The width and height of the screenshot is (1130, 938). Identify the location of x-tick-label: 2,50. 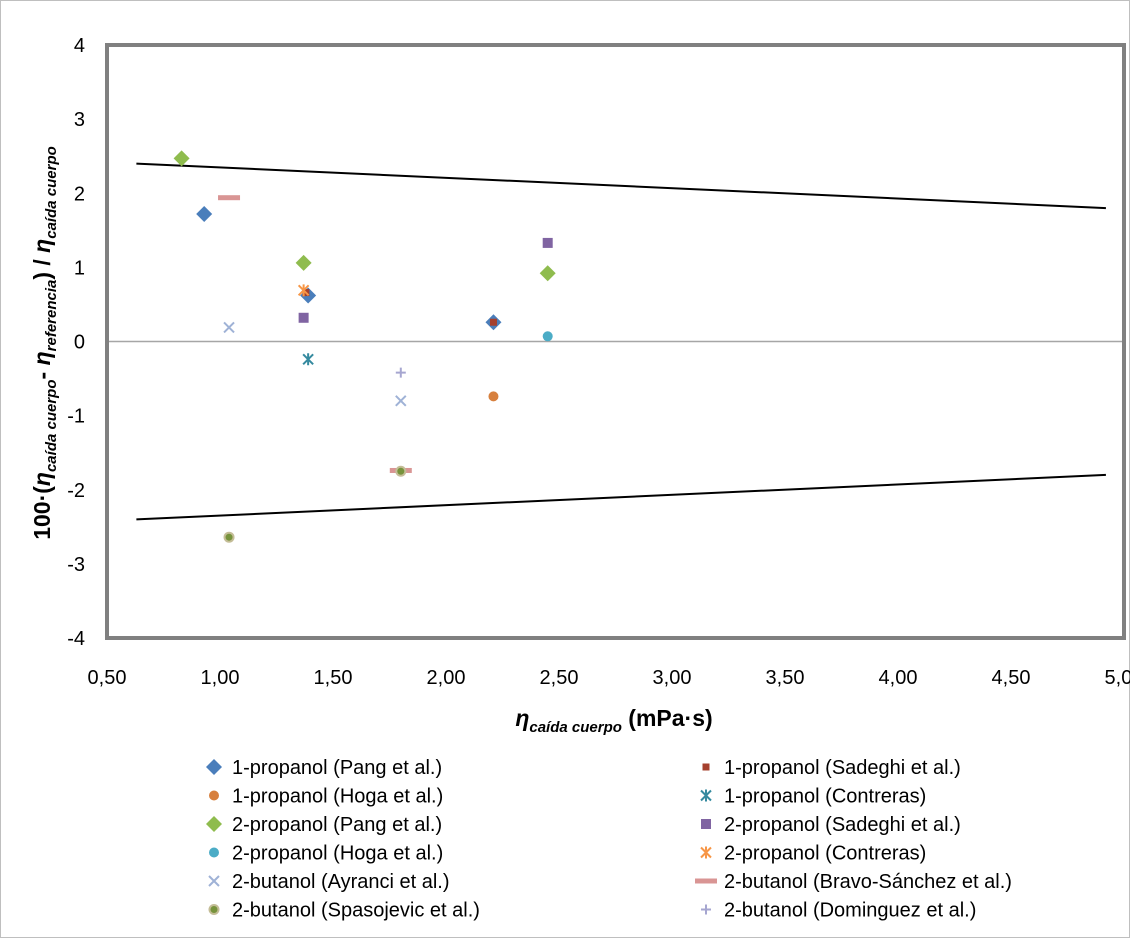
(559, 678).